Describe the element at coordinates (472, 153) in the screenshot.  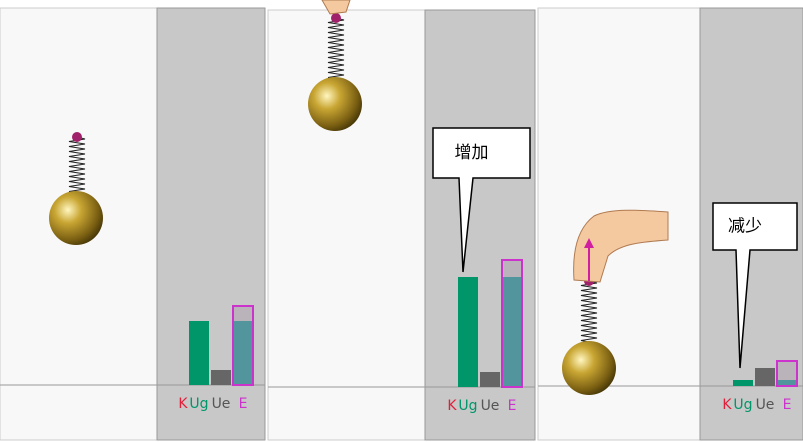
I see `callout-text: 增加` at that location.